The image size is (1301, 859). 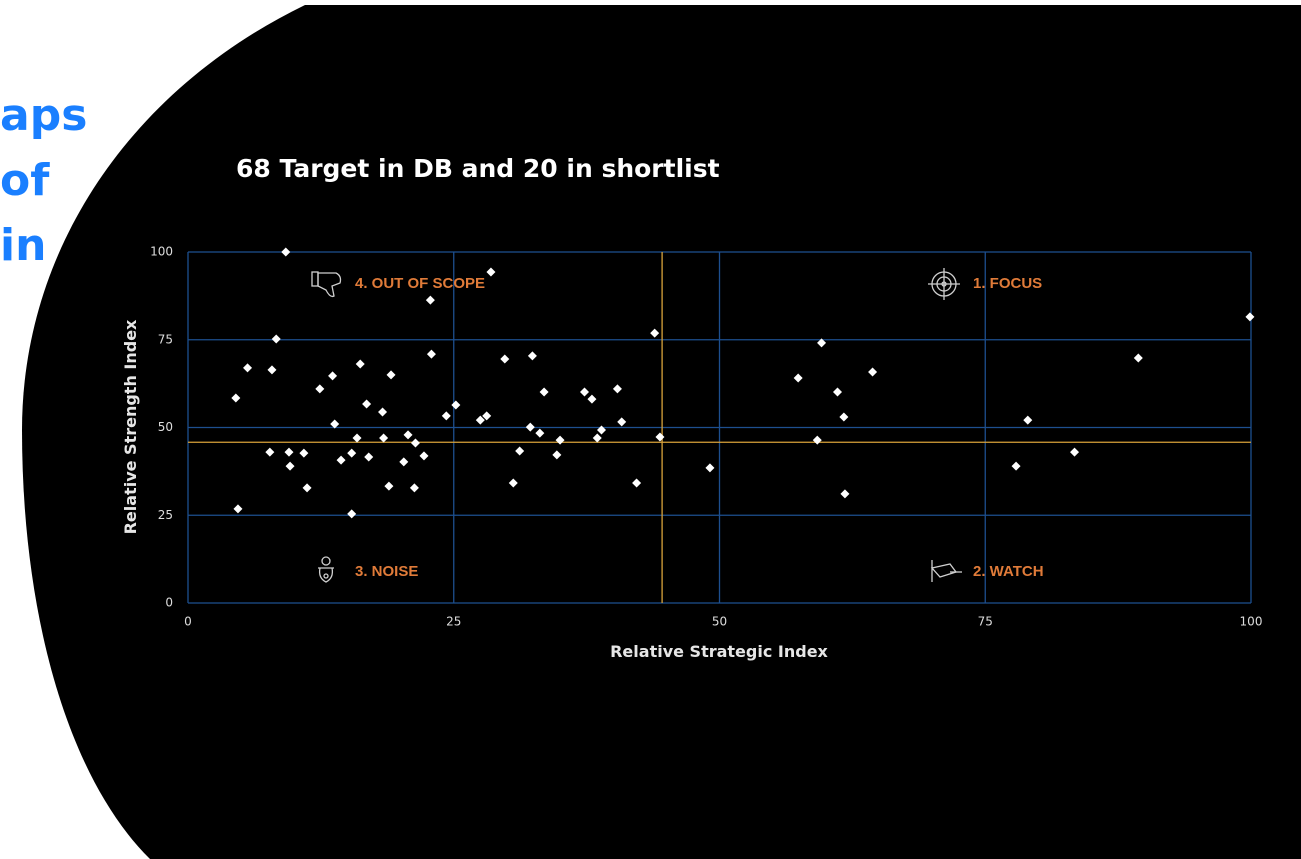 I want to click on pacifier-icon, so click(x=326, y=569).